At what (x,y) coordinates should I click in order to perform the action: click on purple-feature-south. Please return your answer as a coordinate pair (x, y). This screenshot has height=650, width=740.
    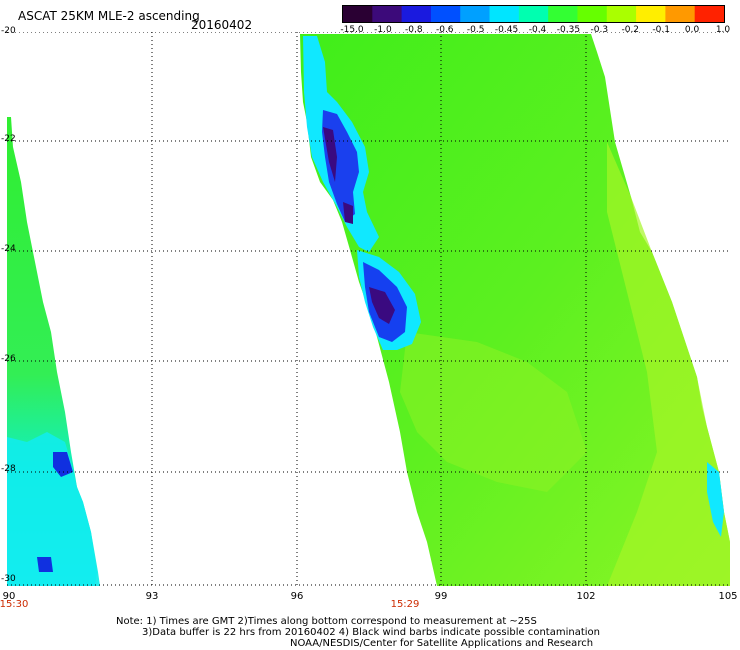
    Looking at the image, I should click on (382, 305).